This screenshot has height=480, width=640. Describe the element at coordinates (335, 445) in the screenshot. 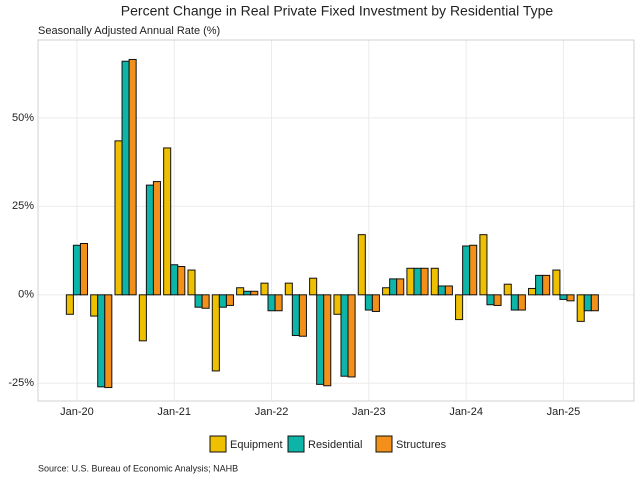

I see `legend-label: Residential` at that location.